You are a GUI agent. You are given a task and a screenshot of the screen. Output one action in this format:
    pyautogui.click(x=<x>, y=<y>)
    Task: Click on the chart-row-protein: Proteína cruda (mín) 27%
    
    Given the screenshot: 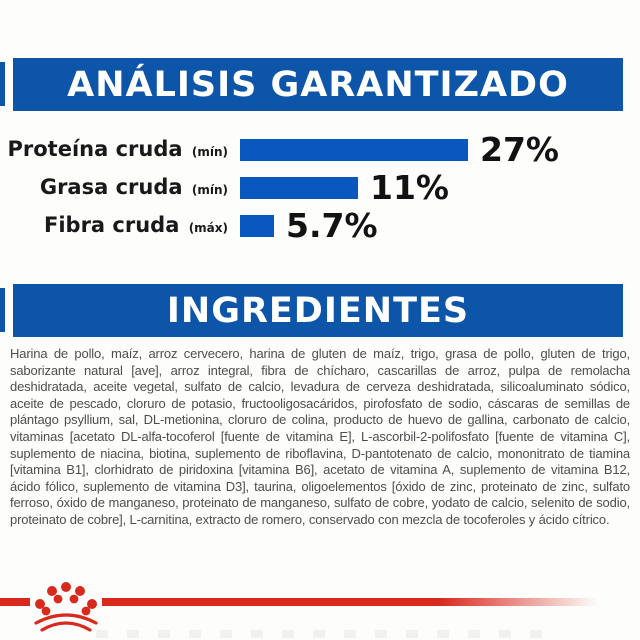 What is the action you would take?
    pyautogui.click(x=320, y=149)
    